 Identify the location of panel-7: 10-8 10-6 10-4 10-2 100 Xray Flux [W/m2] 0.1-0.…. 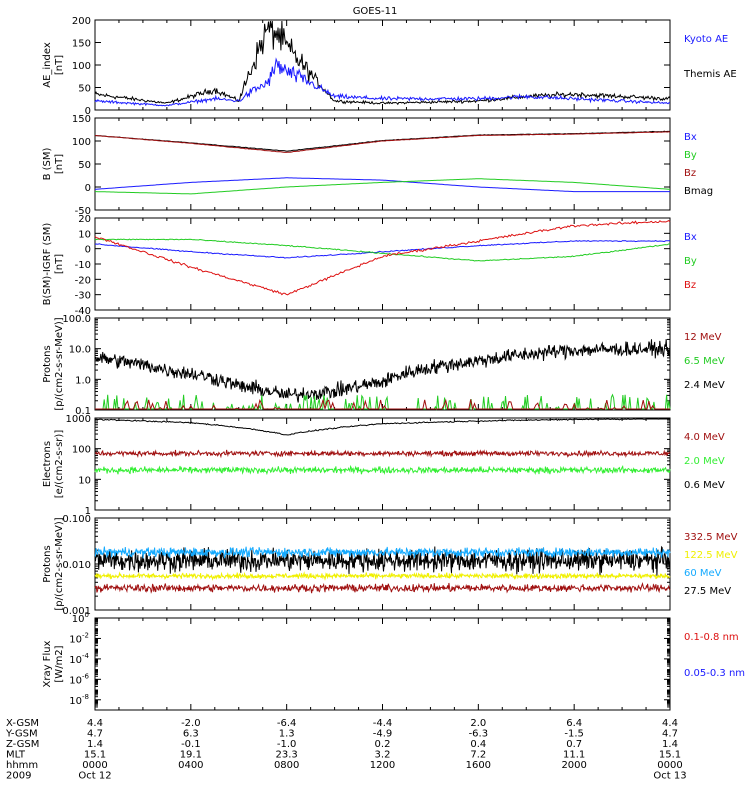
(393, 661).